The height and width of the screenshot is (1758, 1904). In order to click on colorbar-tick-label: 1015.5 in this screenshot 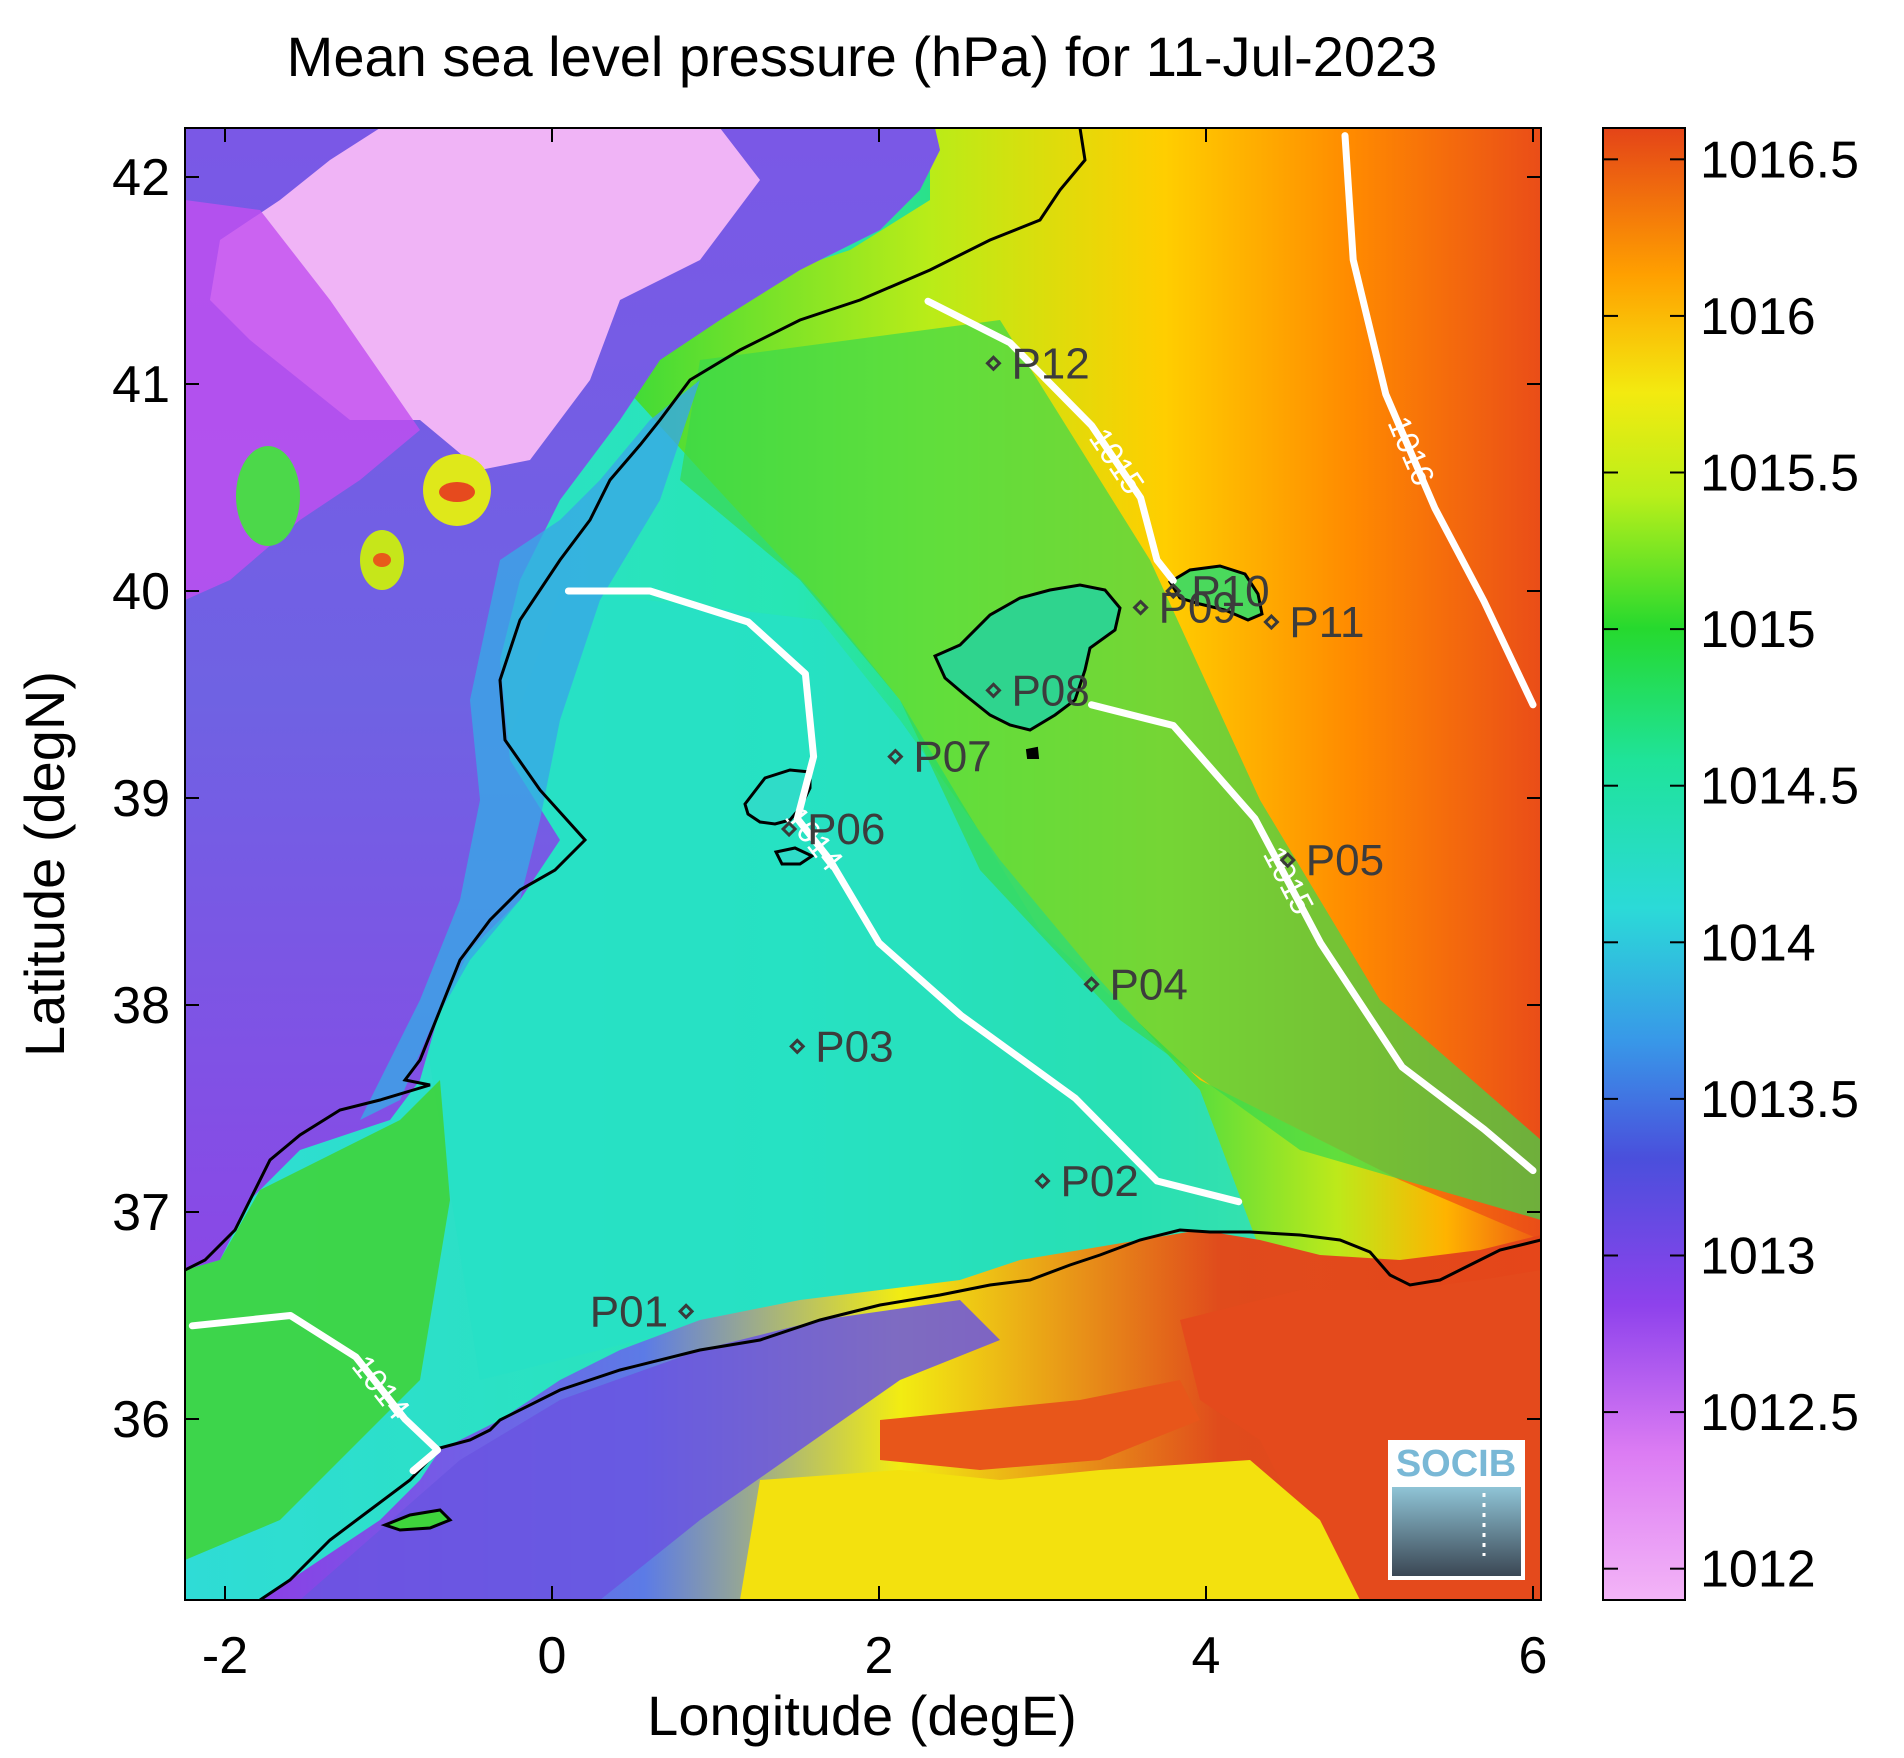, I will do `click(1779, 474)`.